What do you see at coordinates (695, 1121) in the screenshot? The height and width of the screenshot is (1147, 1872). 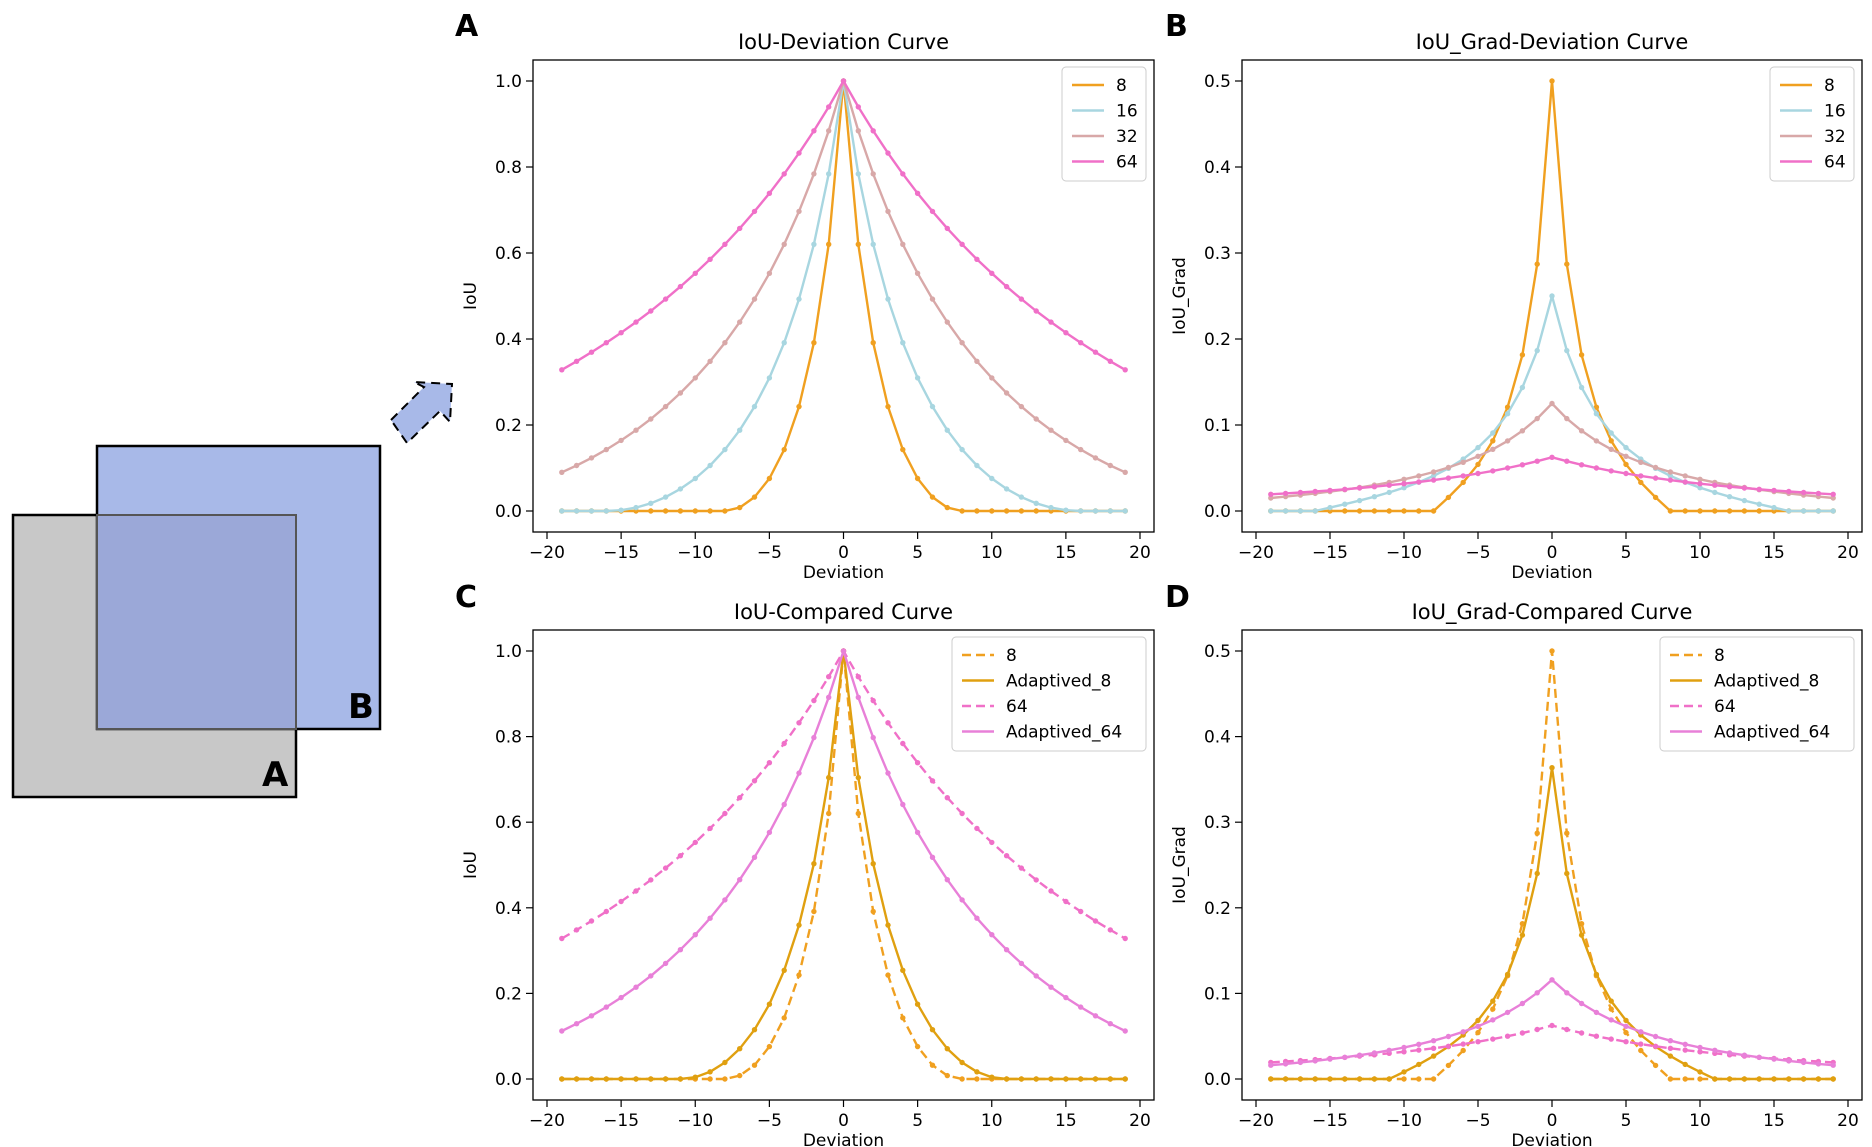 I see `x-tick-label: −10` at bounding box center [695, 1121].